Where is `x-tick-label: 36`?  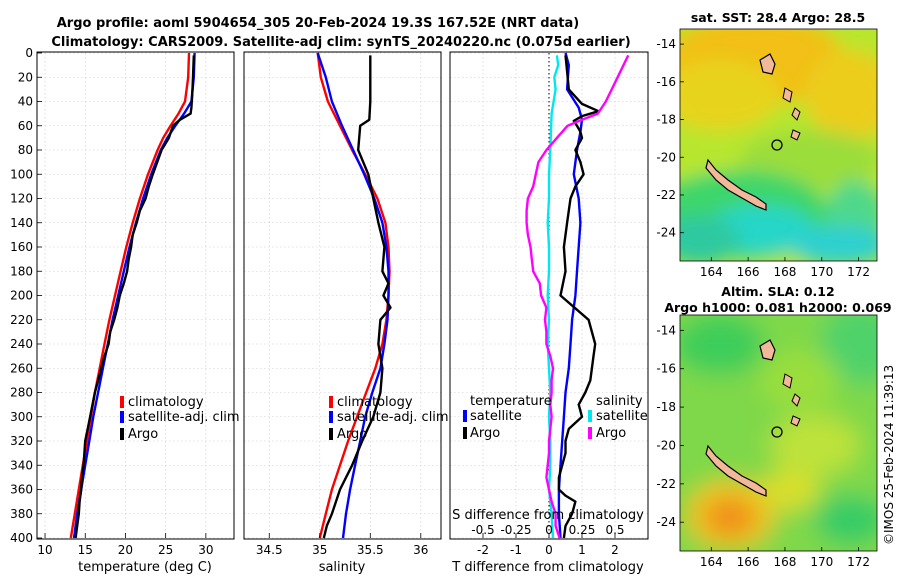 x-tick-label: 36 is located at coordinates (420, 550).